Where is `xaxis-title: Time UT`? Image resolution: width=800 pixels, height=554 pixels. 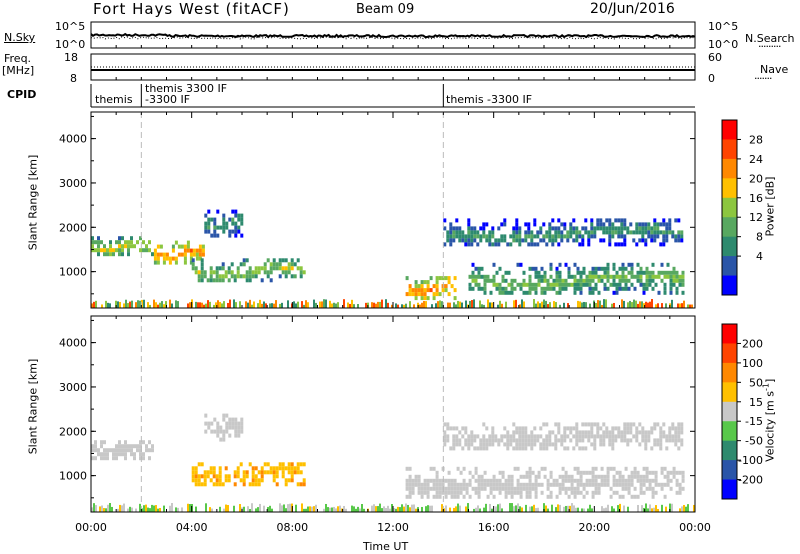
xaxis-title: Time UT is located at coordinates (386, 546).